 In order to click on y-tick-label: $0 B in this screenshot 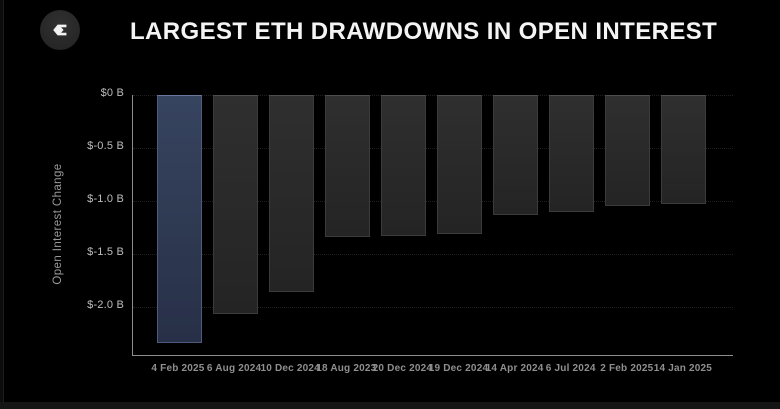, I will do `click(112, 93)`.